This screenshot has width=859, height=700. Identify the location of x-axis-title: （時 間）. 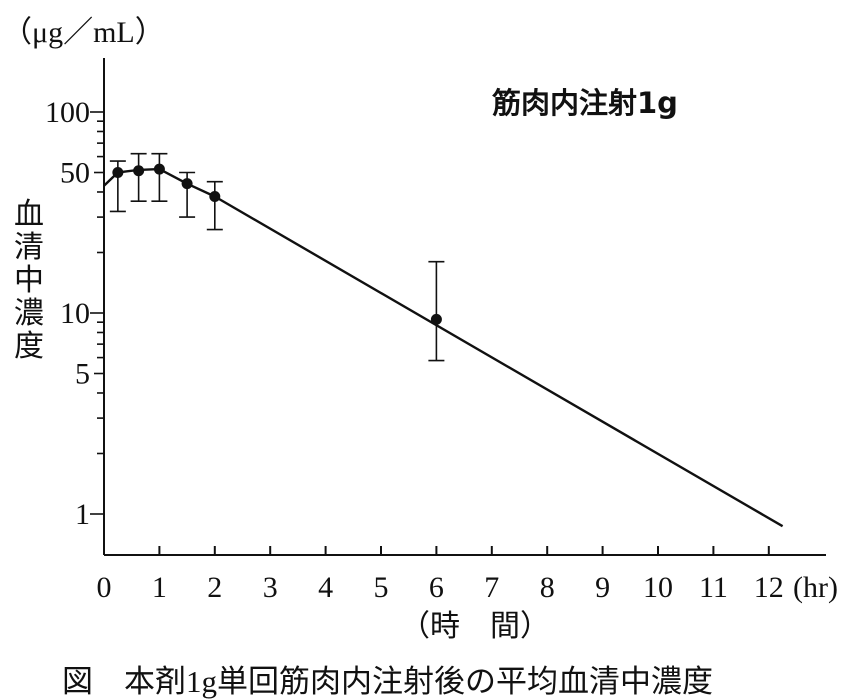
(475, 626).